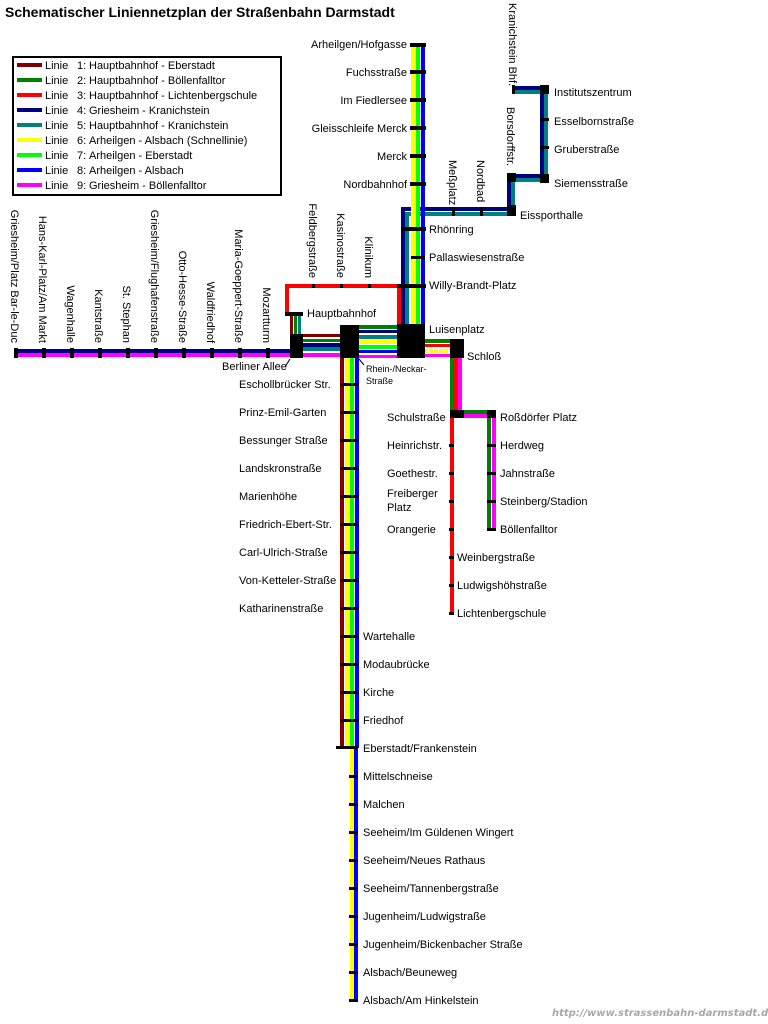  What do you see at coordinates (281, 609) in the screenshot?
I see `station-label: Katharinenstraße` at bounding box center [281, 609].